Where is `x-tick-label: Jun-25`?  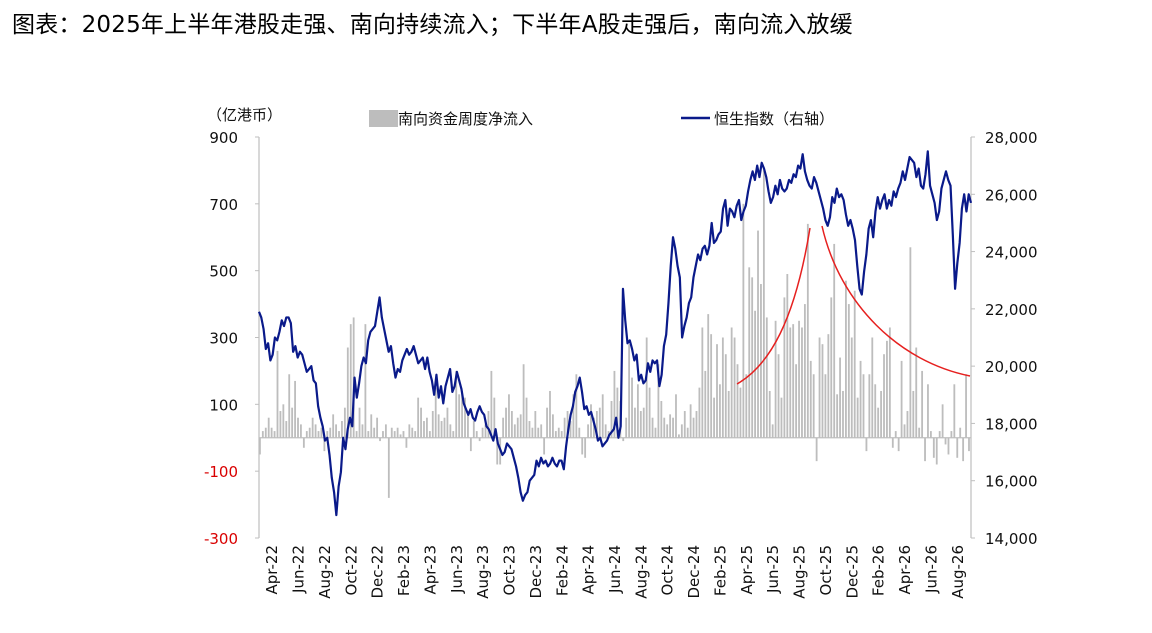
x-tick-label: Jun-25 is located at coordinates (773, 569).